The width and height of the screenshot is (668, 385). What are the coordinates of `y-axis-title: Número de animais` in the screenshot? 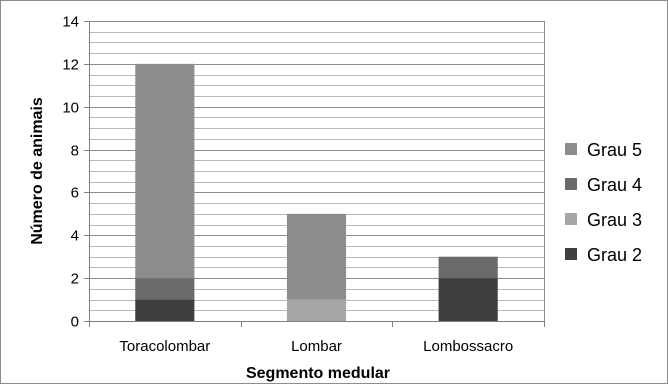 It's located at (37, 171).